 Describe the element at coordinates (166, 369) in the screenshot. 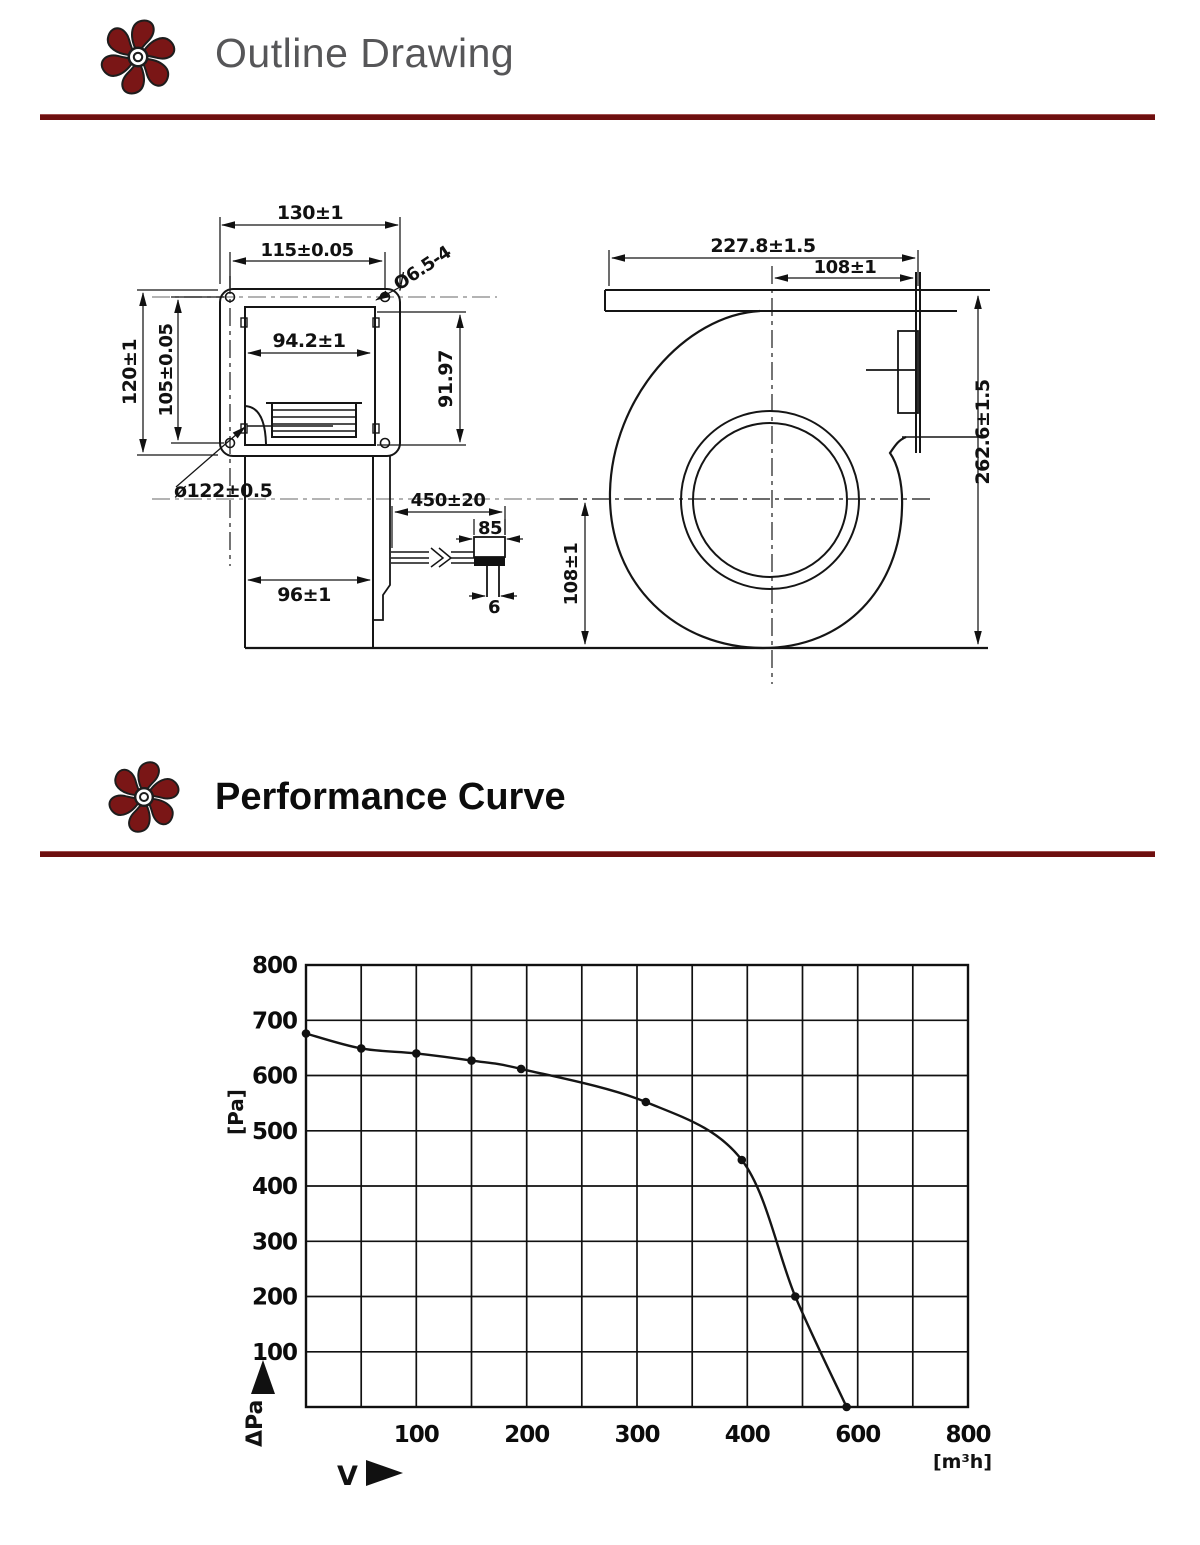

I see `dim-hole-spacing-v: 105±0.05` at that location.